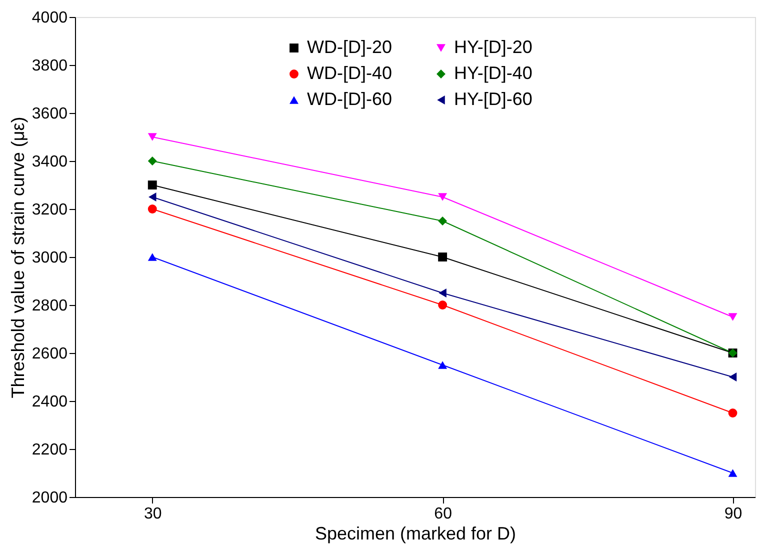  I want to click on y-tick-label: 3600, so click(50, 114).